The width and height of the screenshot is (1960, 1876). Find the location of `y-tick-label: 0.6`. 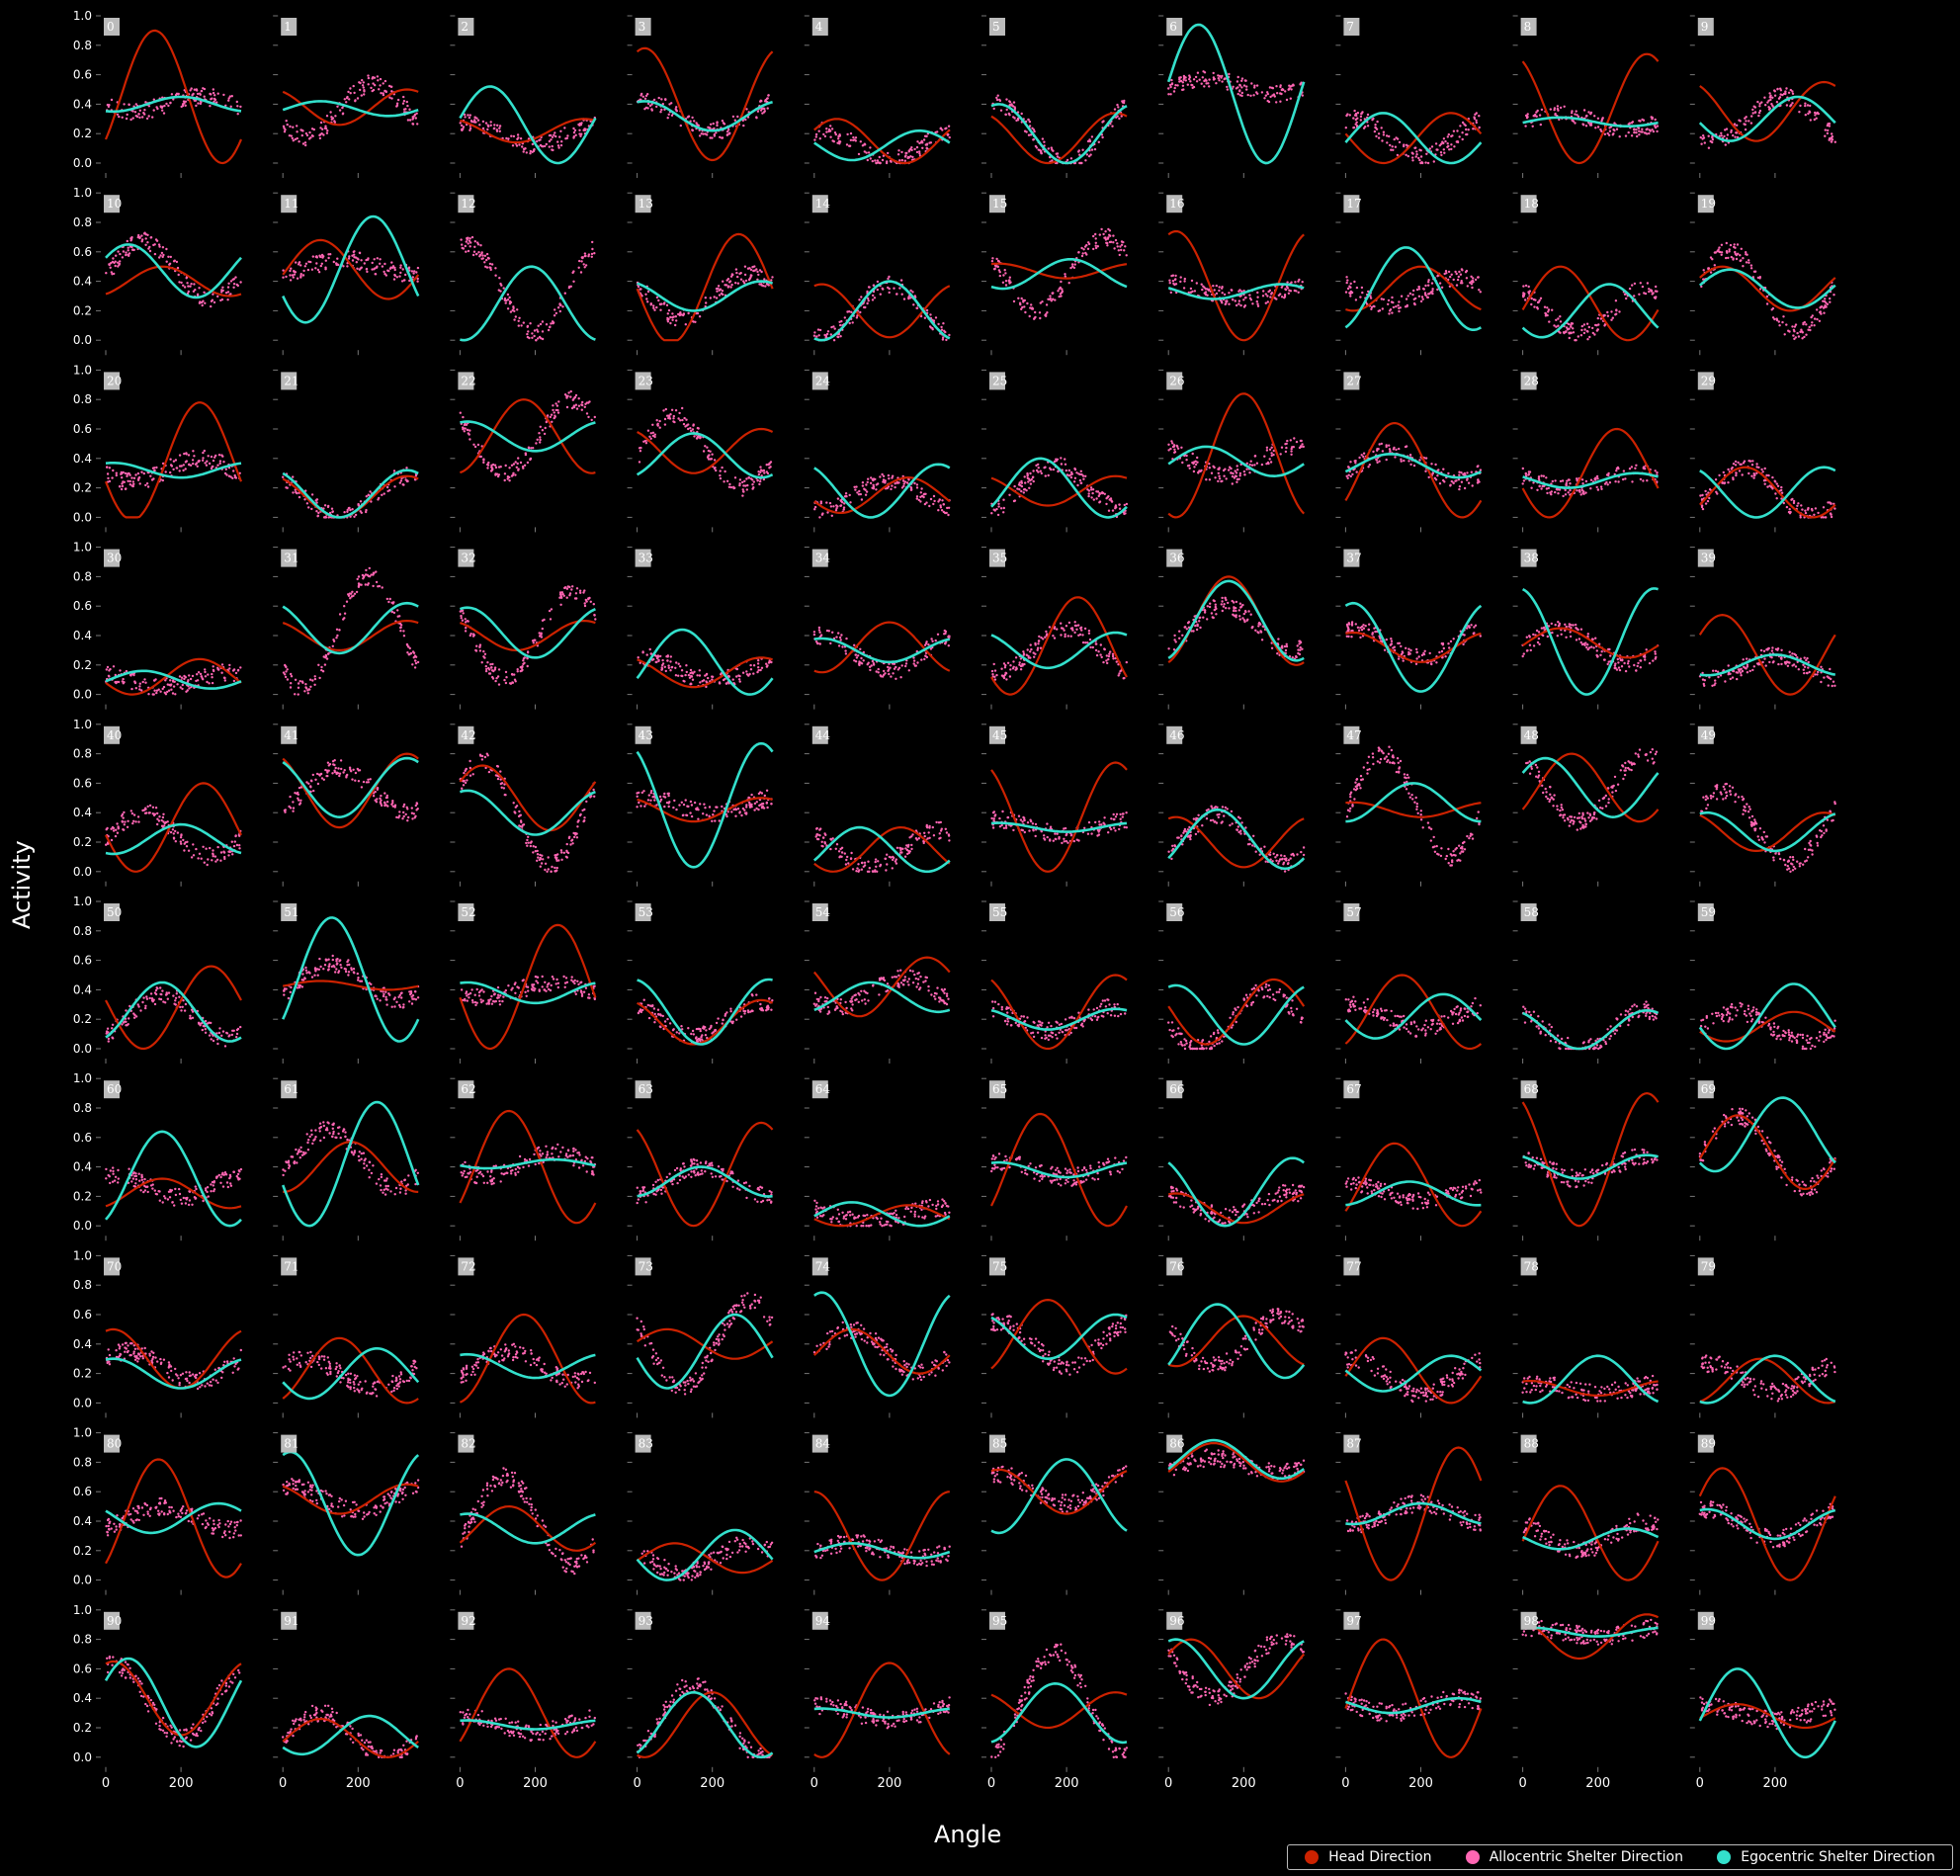

y-tick-label: 0.6 is located at coordinates (82, 429).